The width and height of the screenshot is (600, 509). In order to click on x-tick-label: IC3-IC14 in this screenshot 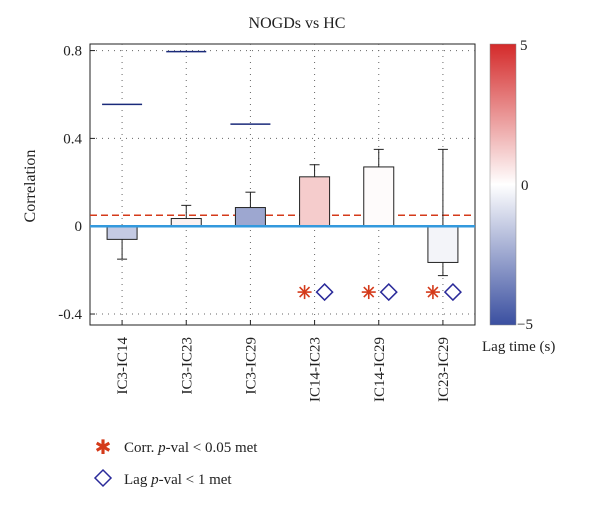, I will do `click(123, 366)`.